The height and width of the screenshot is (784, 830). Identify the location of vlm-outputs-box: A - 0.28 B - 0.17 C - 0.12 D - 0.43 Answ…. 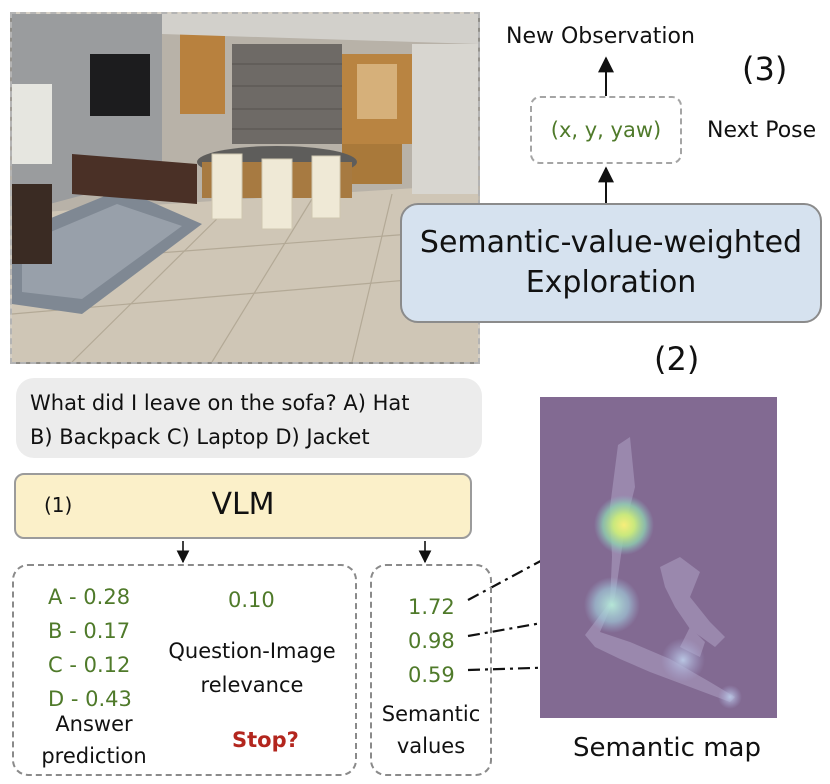
(184, 670).